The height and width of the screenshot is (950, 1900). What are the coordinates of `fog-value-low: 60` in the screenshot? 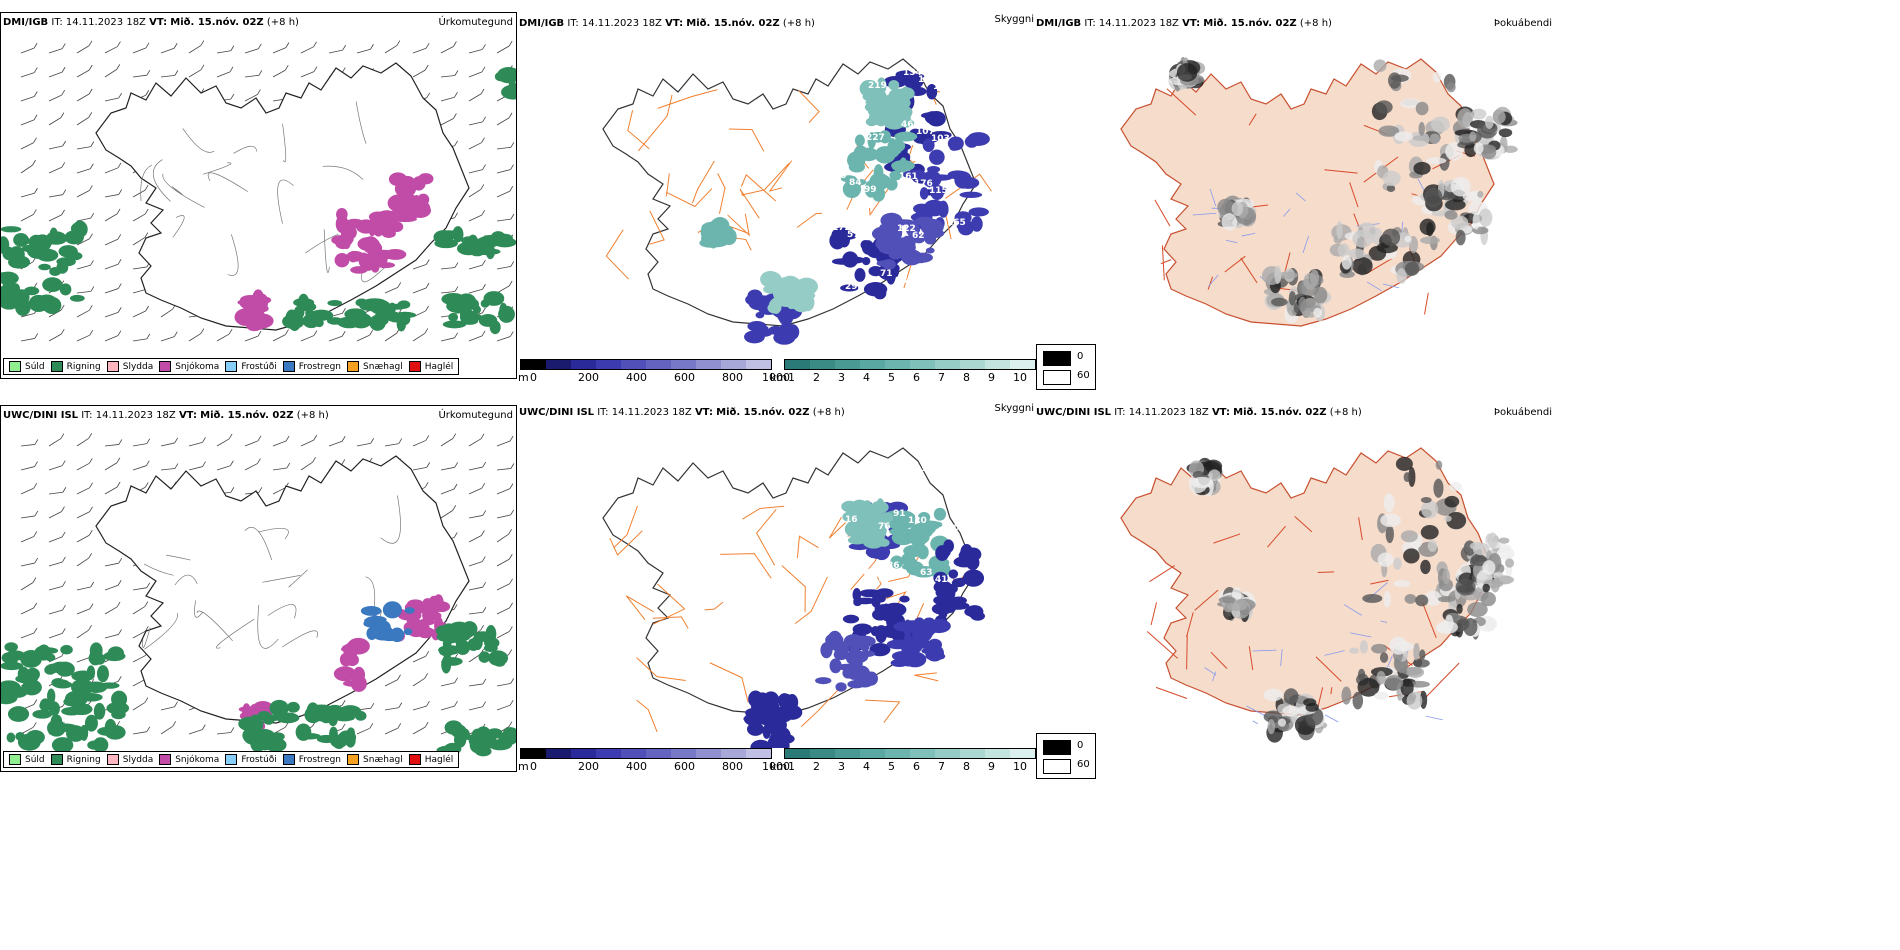 It's located at (1083, 375).